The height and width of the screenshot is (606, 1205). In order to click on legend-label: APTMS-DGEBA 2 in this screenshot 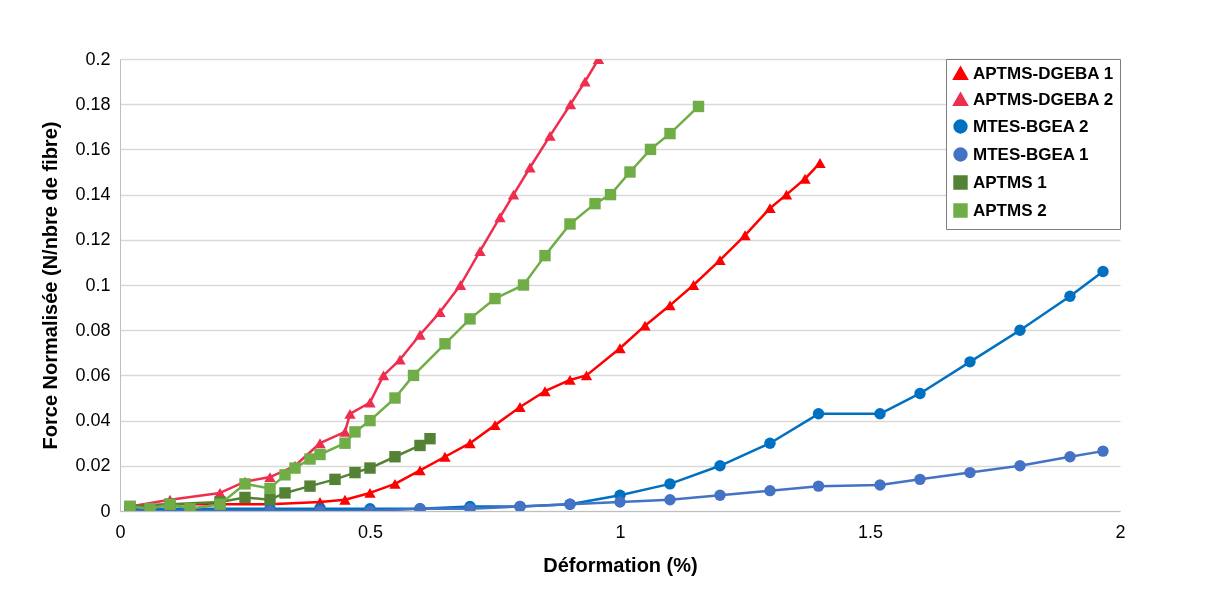, I will do `click(1043, 99)`.